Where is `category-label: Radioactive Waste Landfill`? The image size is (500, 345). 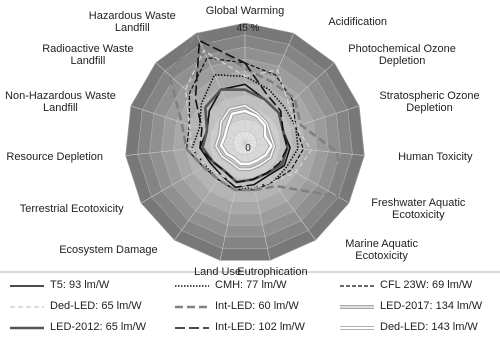 category-label: Radioactive Waste Landfill is located at coordinates (88, 54).